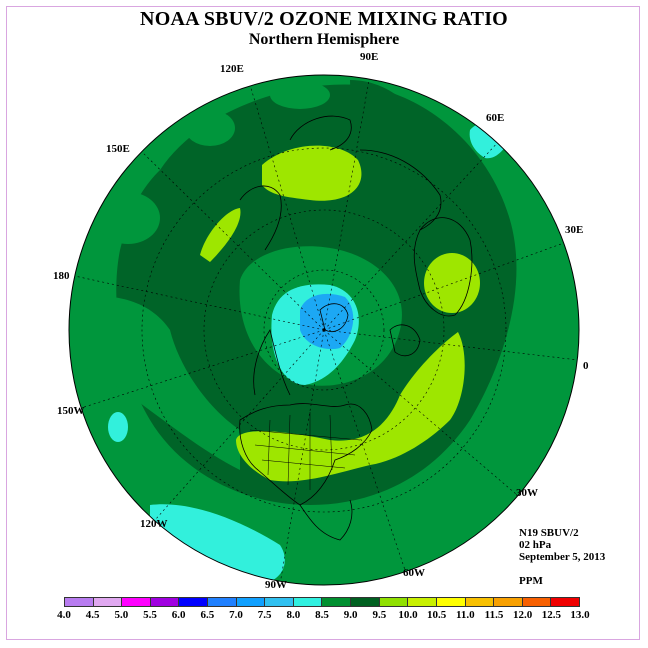 Image resolution: width=648 pixels, height=648 pixels. Describe the element at coordinates (300, 95) in the screenshot. I see `ozone-patch-8-0-n` at that location.